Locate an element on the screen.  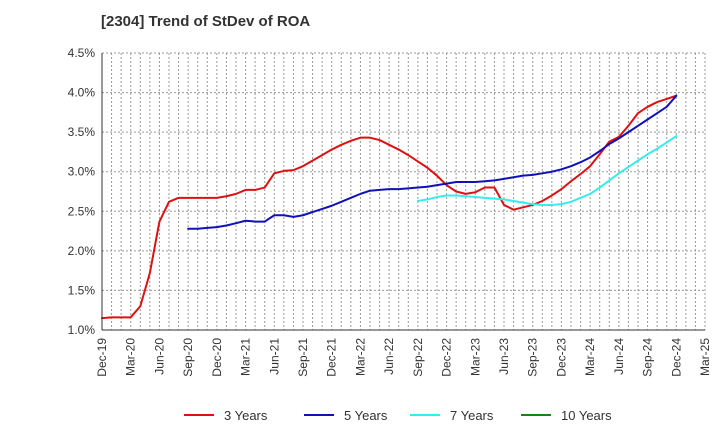
x-tick-label: Dec-24 is located at coordinates (676, 357).